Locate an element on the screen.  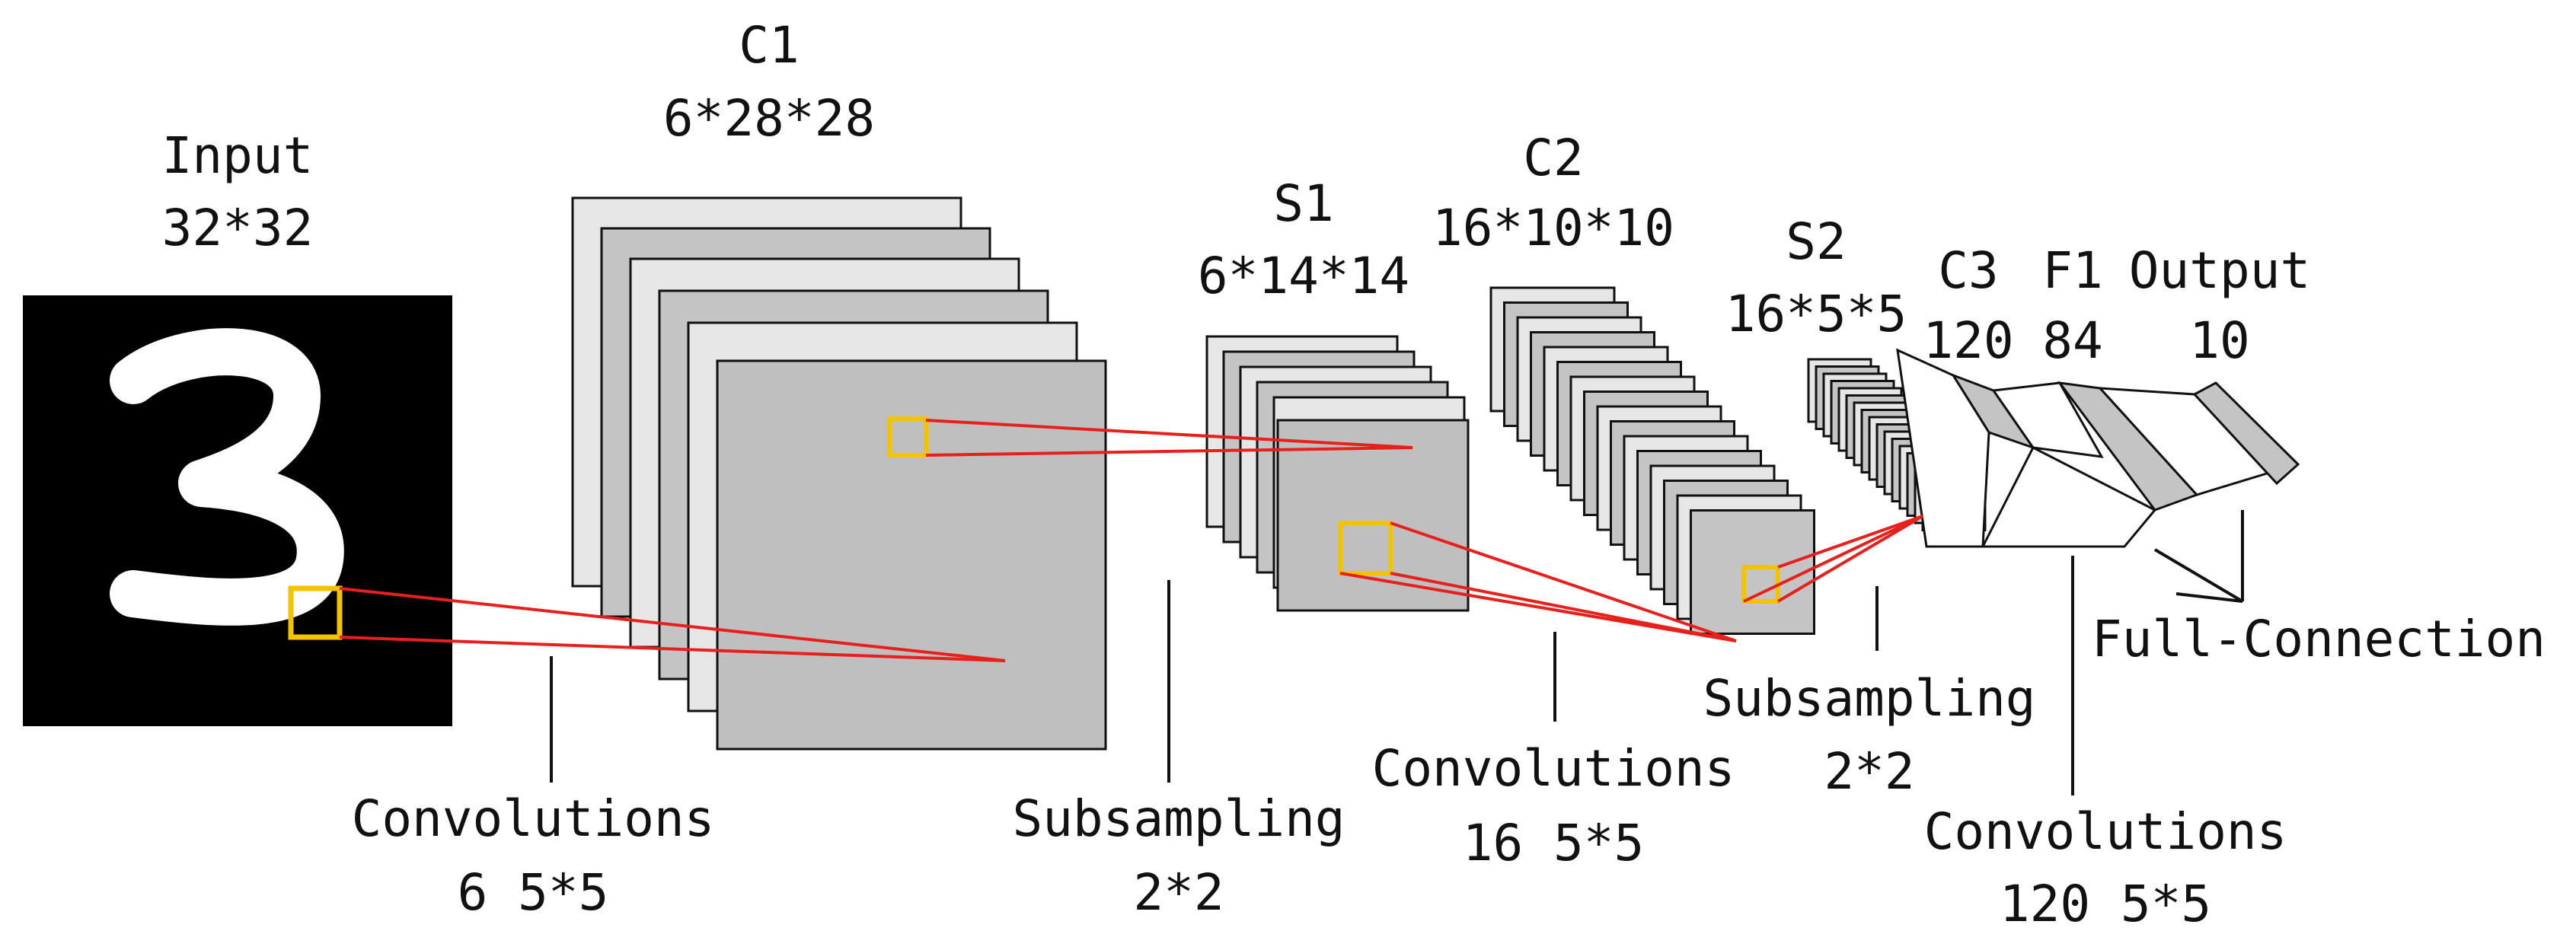
output-layer is located at coordinates (2246, 433).